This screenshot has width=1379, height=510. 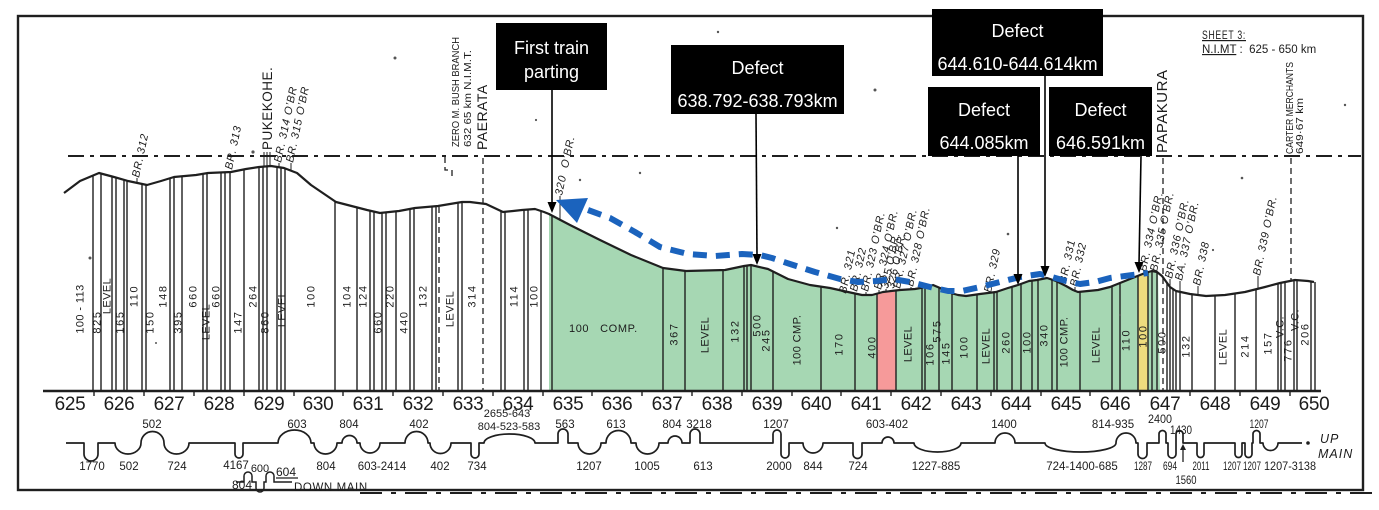 What do you see at coordinates (169, 404) in the screenshot?
I see `svg-text: 627` at bounding box center [169, 404].